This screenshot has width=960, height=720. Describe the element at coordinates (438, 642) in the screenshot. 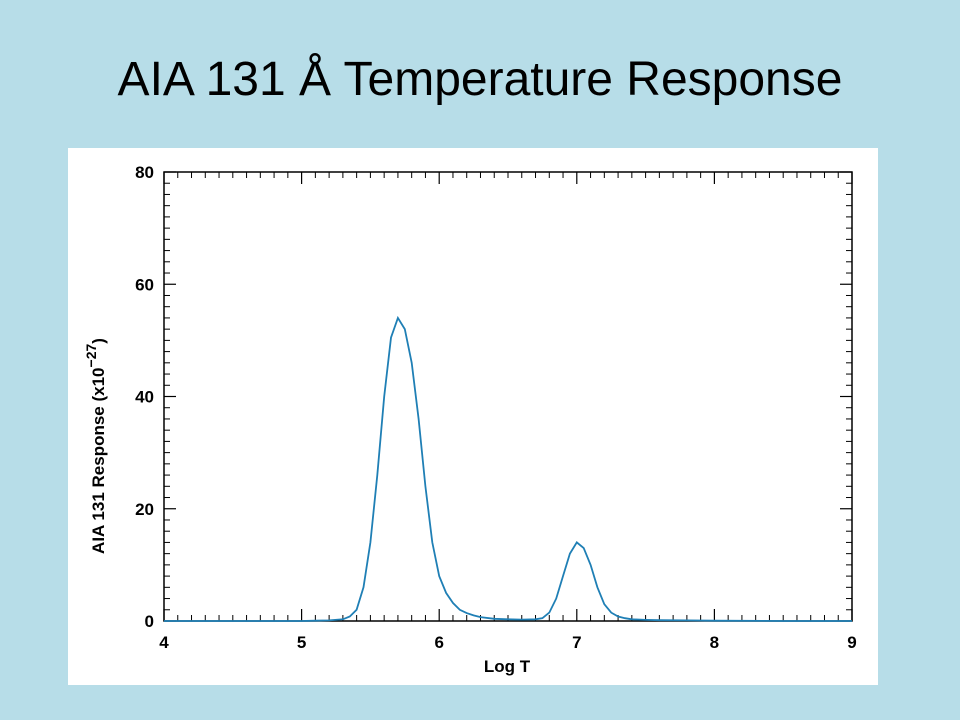

I see `x-tick-label: 6` at that location.